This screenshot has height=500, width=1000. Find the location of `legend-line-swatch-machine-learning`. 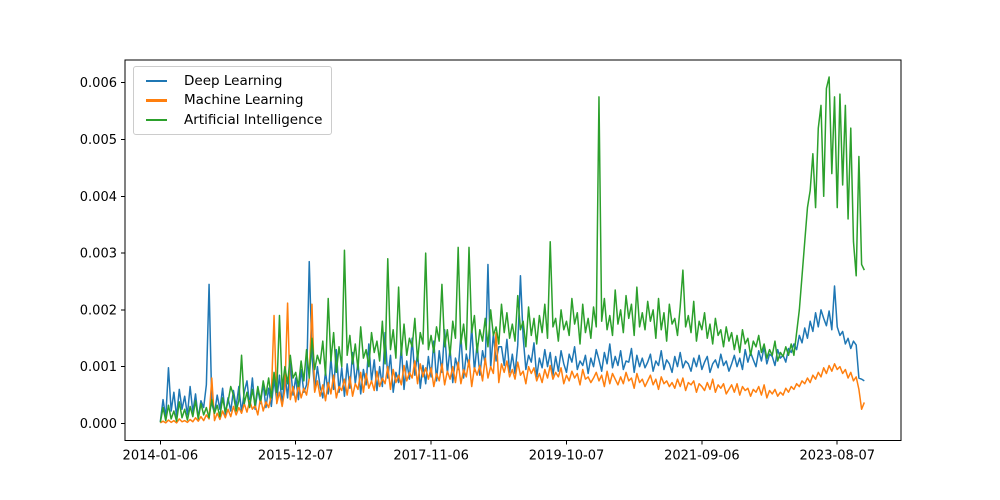

legend-line-swatch-machine-learning is located at coordinates (156, 100).